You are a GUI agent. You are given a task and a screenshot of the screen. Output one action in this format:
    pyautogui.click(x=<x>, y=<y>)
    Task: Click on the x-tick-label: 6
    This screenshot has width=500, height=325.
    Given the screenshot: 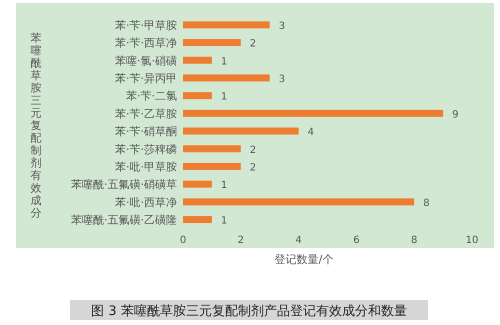 What is the action you would take?
    pyautogui.click(x=356, y=240)
    